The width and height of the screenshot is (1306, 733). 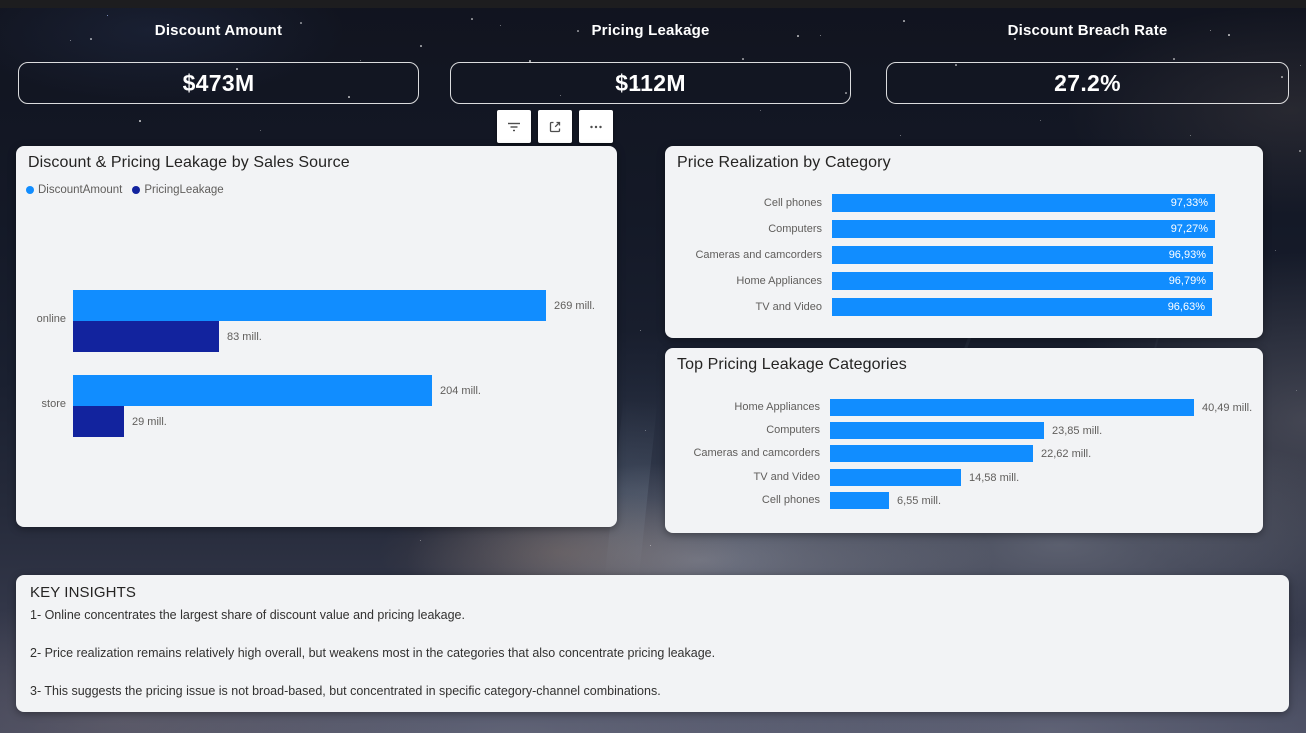 I want to click on kpi-card-discount-breach-rate: 27.2%, so click(x=1087, y=83).